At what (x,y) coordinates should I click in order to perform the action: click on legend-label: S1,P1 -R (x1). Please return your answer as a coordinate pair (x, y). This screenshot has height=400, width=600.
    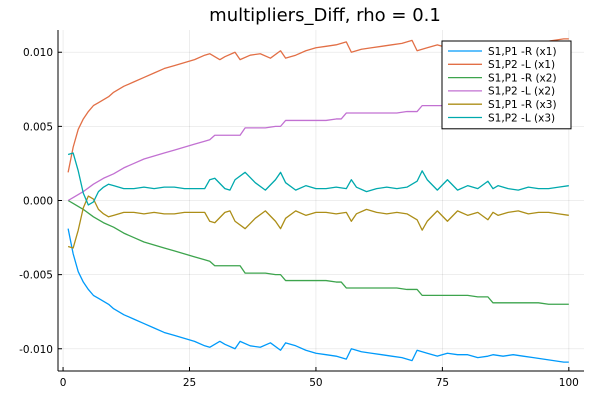
    Looking at the image, I should click on (522, 52).